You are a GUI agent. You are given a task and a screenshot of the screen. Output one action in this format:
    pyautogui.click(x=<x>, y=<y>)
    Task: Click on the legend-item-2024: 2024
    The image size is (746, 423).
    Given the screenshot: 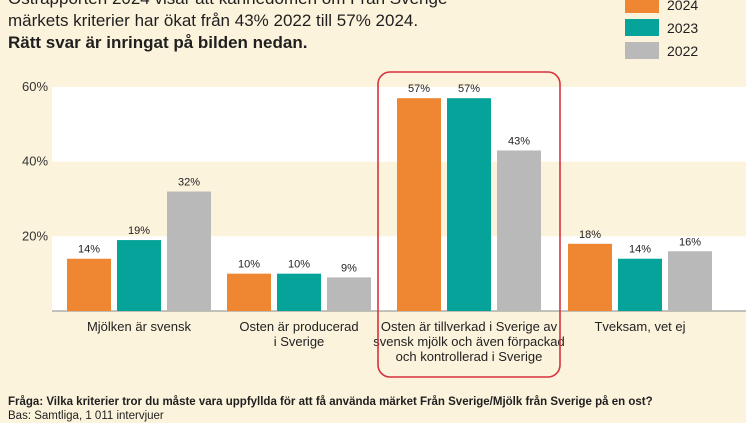 What is the action you would take?
    pyautogui.click(x=682, y=7)
    